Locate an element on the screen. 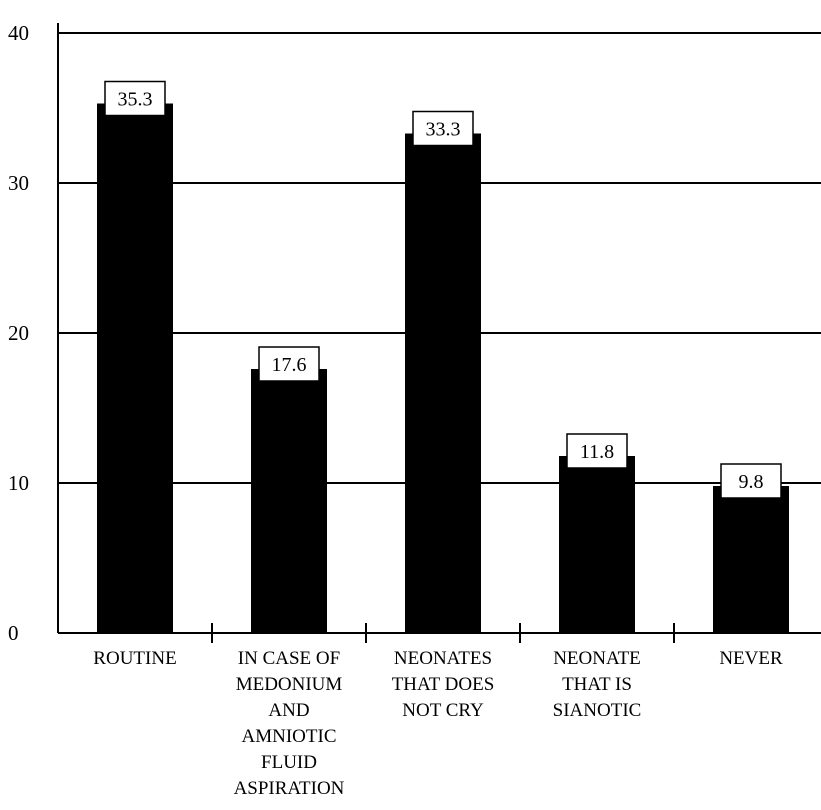 Image resolution: width=821 pixels, height=810 pixels. category-label-line: NEONATES is located at coordinates (443, 658).